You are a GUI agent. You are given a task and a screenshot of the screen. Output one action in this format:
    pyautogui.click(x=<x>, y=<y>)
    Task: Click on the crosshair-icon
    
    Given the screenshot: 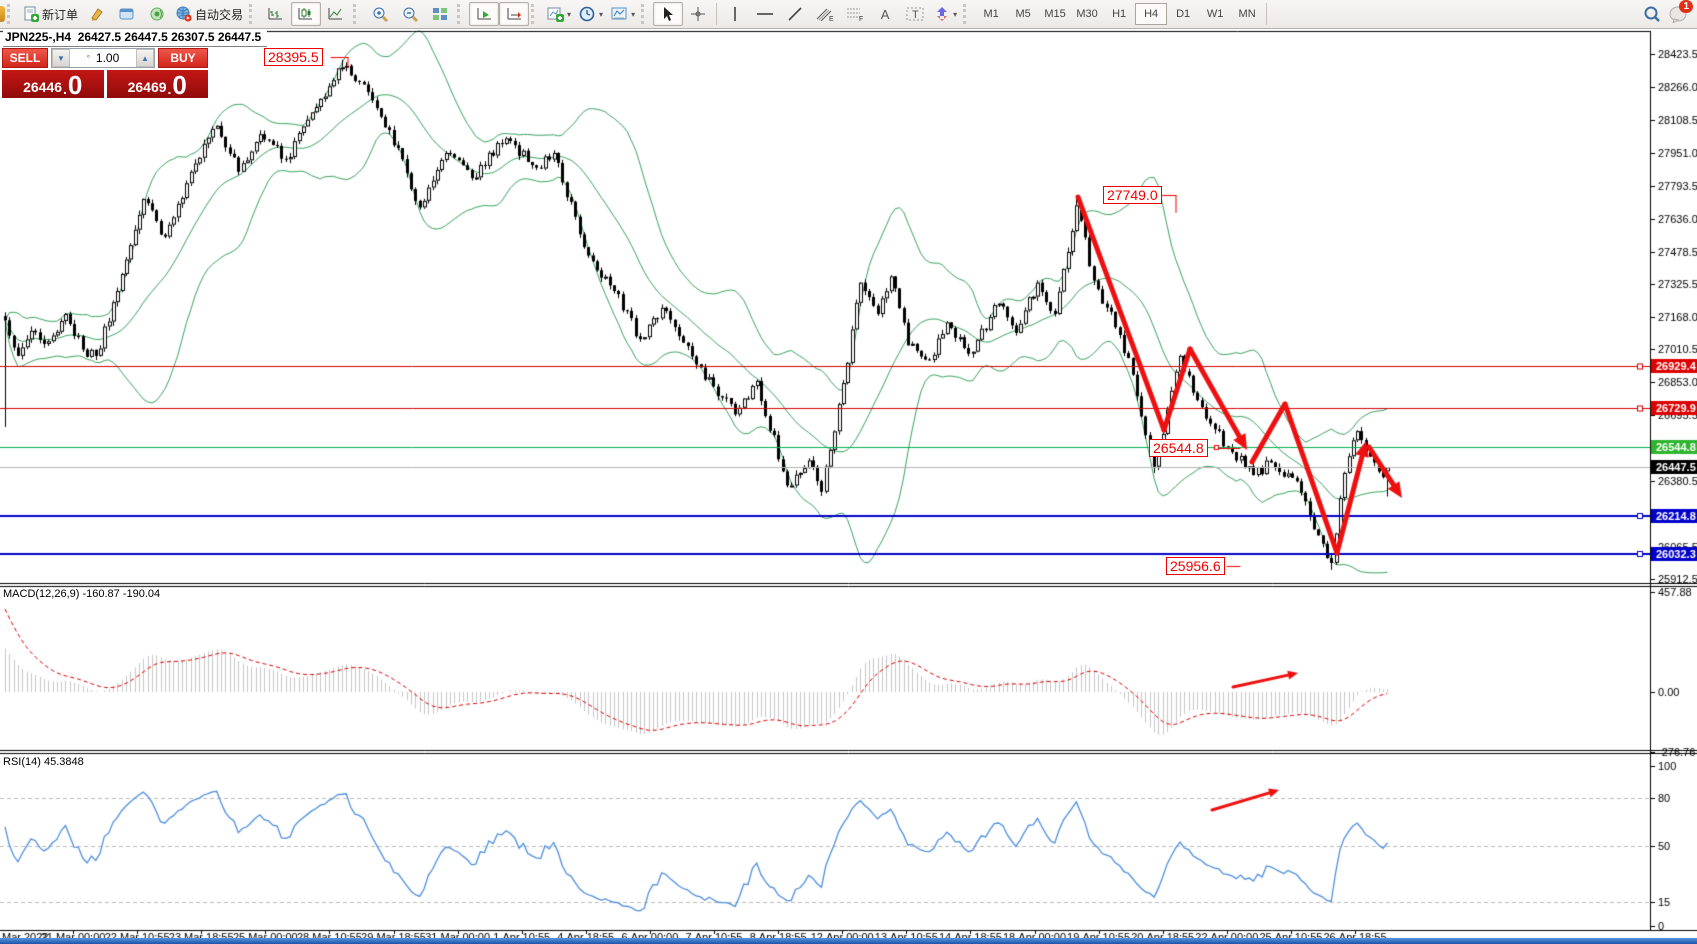 What is the action you would take?
    pyautogui.click(x=698, y=14)
    